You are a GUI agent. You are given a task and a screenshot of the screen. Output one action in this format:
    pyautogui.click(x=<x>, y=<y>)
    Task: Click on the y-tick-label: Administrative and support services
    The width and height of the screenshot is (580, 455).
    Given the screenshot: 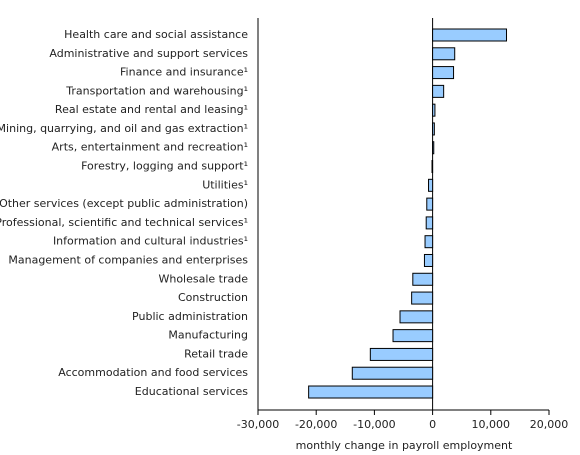 What is the action you would take?
    pyautogui.click(x=148, y=53)
    